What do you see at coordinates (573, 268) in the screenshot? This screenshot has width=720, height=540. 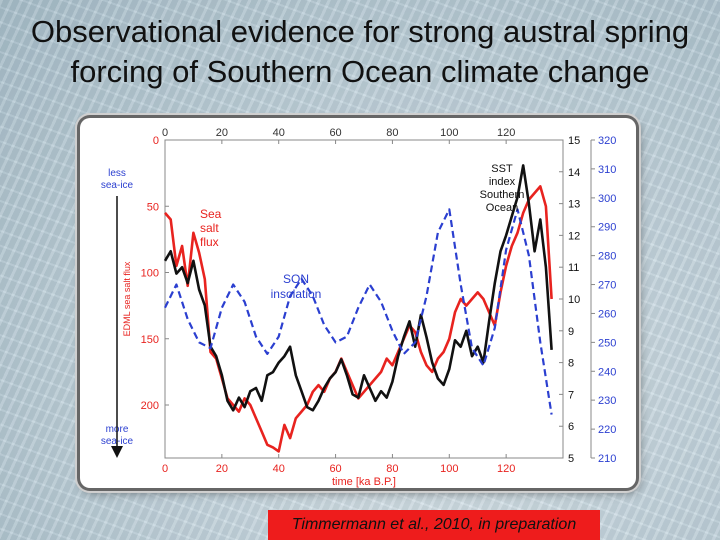 I see `right-inner-tick-label: 11` at bounding box center [573, 268].